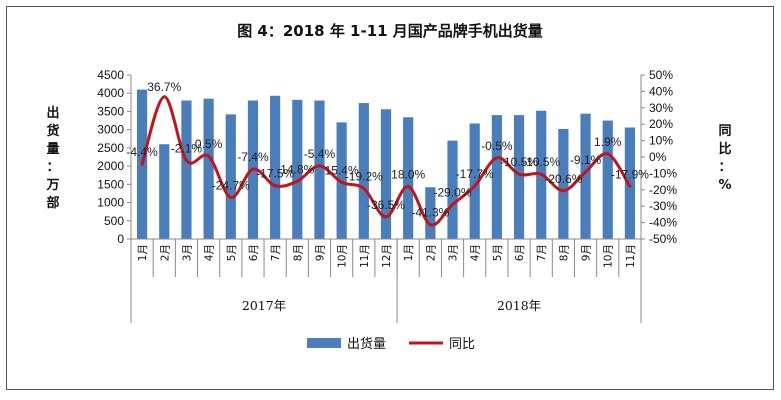 This screenshot has height=400, width=781. Describe the element at coordinates (663, 173) in the screenshot. I see `y2-tick-label: -10%` at that location.